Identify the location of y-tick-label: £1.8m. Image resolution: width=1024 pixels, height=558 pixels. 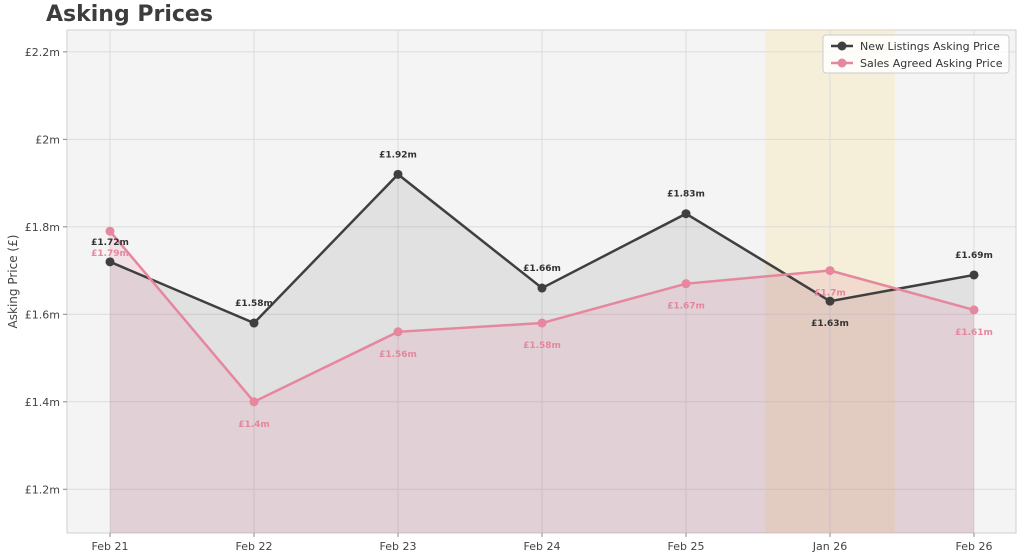
(42, 227).